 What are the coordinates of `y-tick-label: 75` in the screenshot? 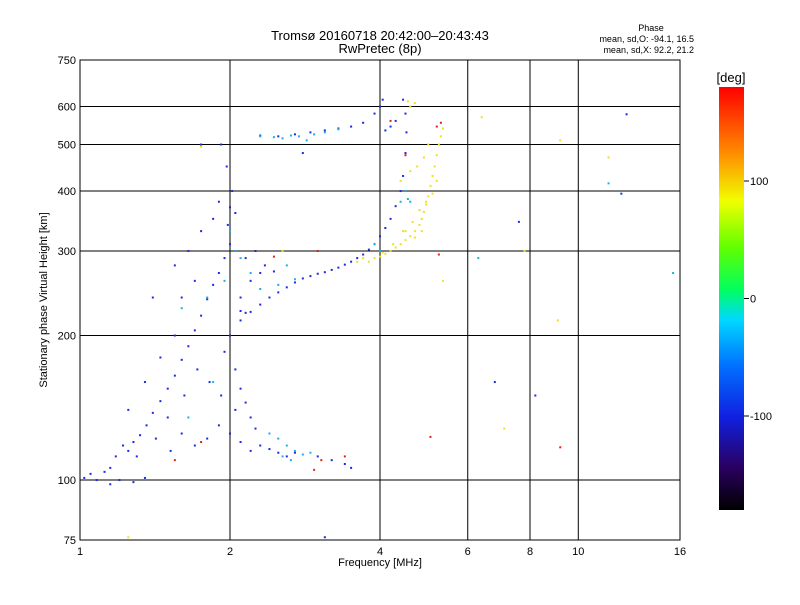 It's located at (70, 541).